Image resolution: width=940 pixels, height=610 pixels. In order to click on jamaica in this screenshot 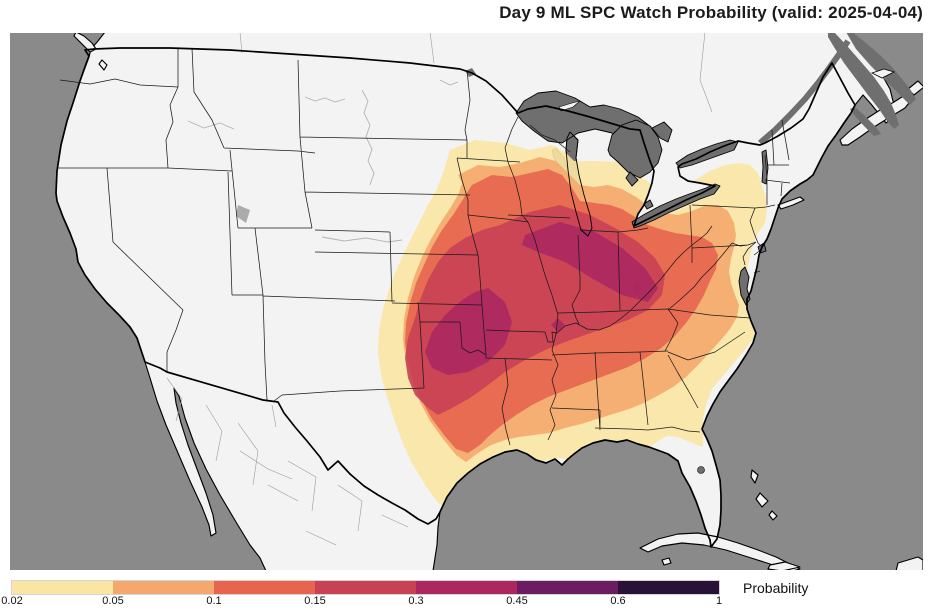, I will do `click(784, 565)`.